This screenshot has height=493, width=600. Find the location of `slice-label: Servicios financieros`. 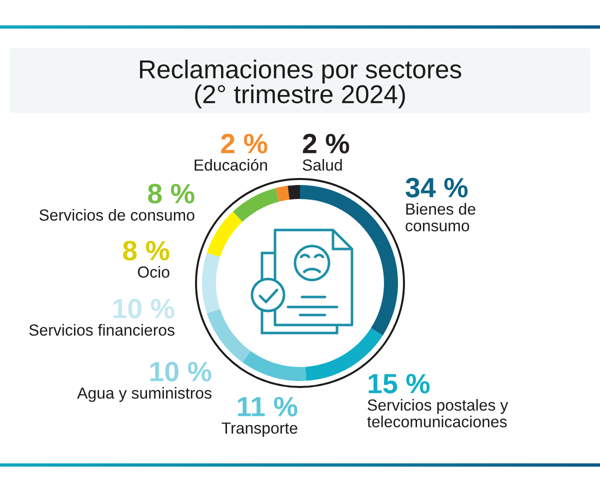

slice-label: Servicios financieros is located at coordinates (101, 330).